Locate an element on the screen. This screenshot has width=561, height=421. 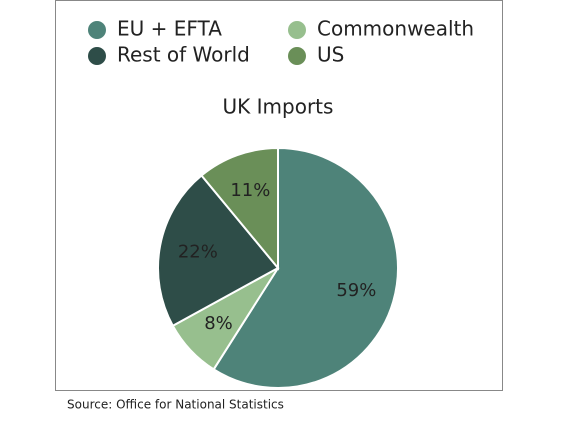
slice-label: 22% is located at coordinates (198, 252).